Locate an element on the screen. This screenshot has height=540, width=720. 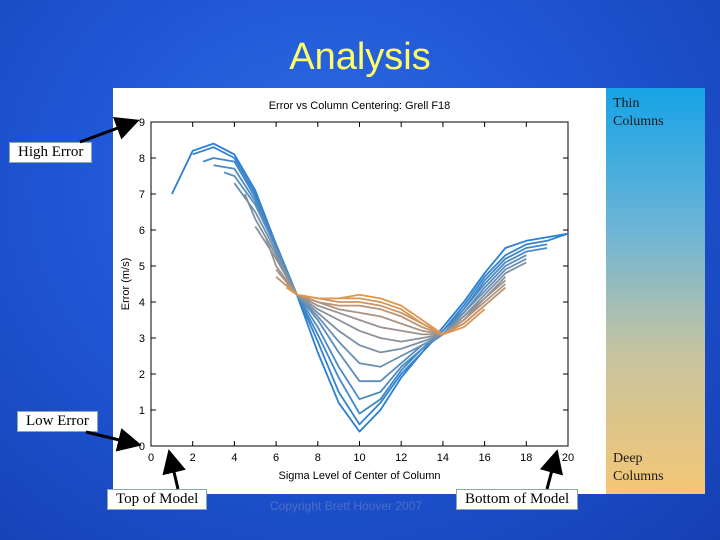
y-tick-label: 2 is located at coordinates (142, 375).